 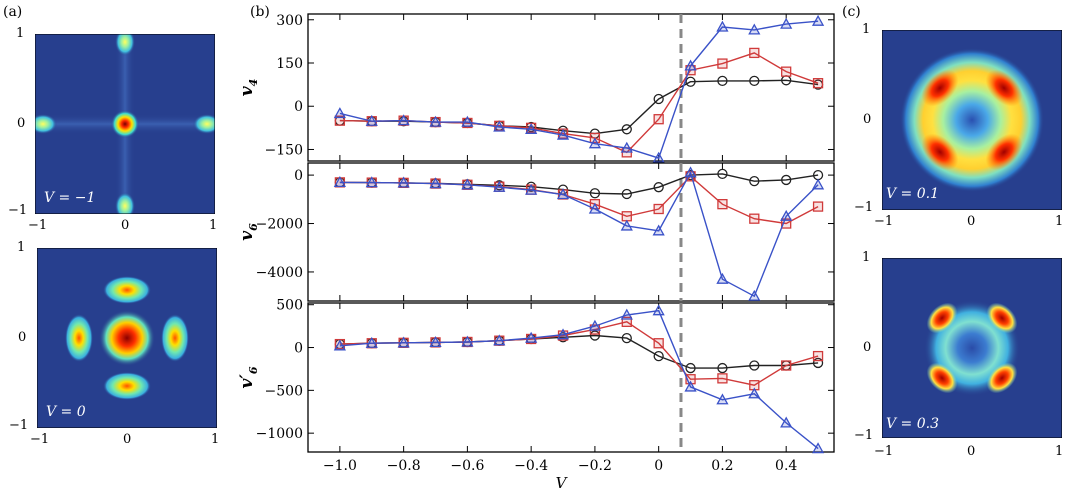 I want to click on tick-x-c-bottom-0: 0, so click(x=971, y=451).